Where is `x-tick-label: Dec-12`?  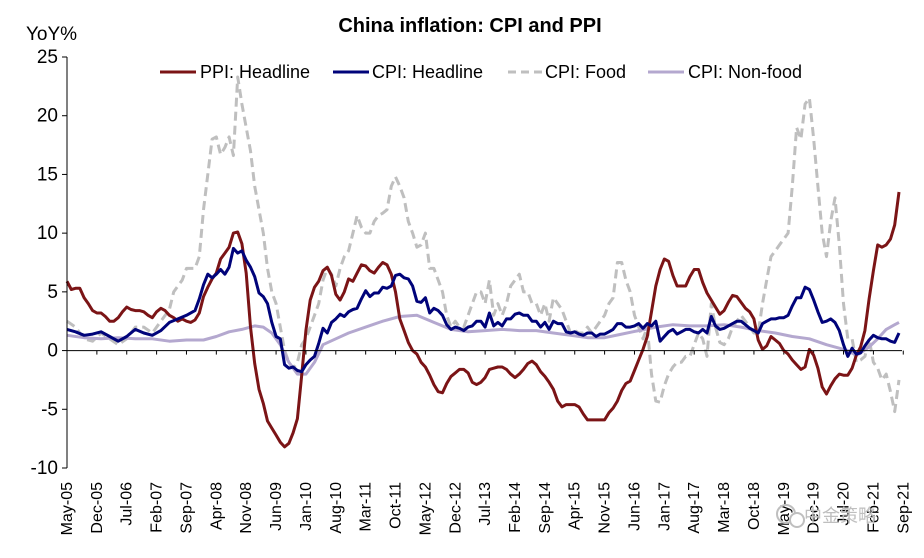
x-tick-label: Dec-12 is located at coordinates (455, 508).